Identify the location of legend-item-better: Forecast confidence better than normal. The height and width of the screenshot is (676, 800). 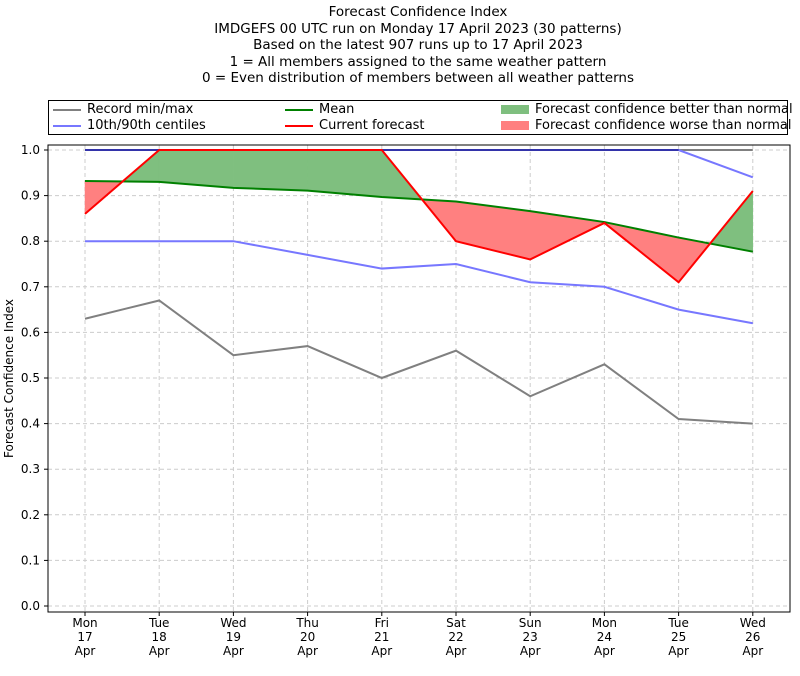
(647, 109).